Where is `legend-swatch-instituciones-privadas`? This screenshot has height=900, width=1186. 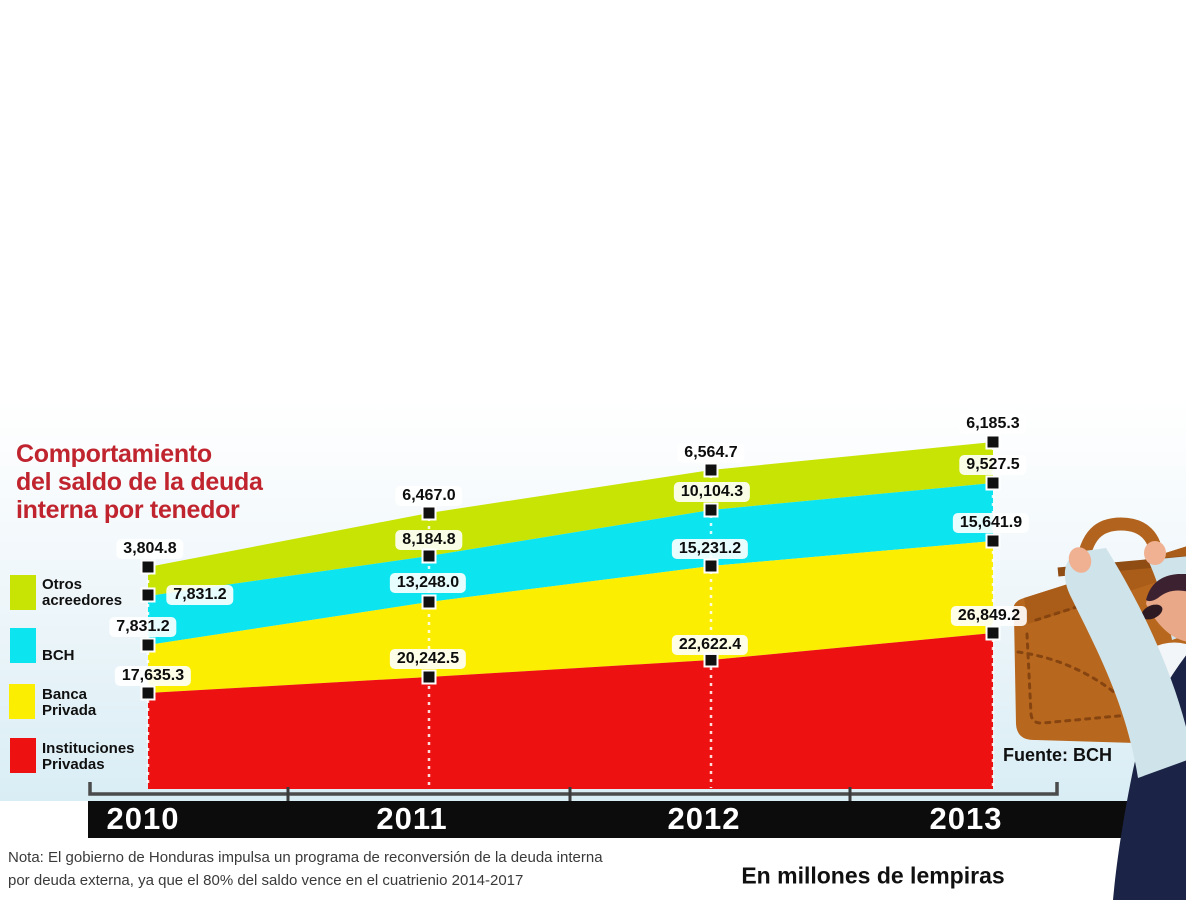
legend-swatch-instituciones-privadas is located at coordinates (23, 755).